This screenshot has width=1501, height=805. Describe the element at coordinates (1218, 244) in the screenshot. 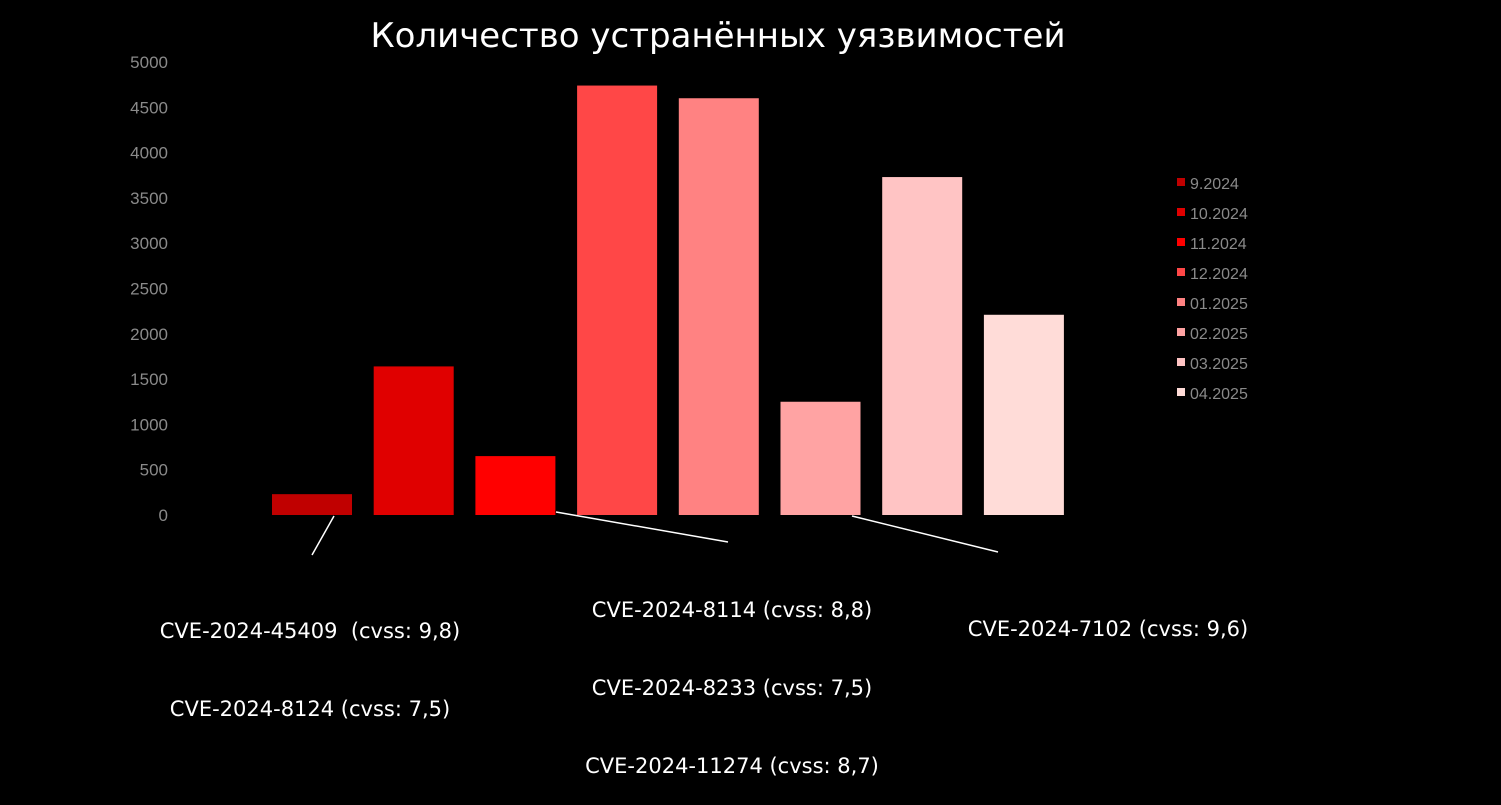

I see `legend-label: 11.2024` at that location.